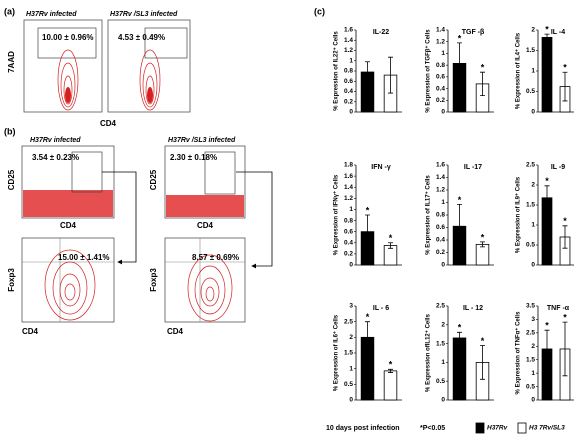  I want to click on legend-label: H37Rv, so click(497, 428).